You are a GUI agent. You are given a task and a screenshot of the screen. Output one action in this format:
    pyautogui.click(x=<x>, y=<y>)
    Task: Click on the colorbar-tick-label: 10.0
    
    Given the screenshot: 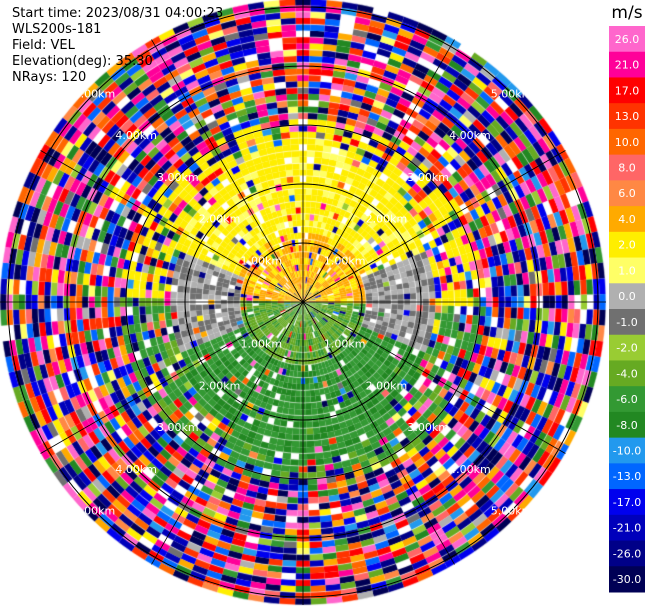 What is the action you would take?
    pyautogui.click(x=627, y=142)
    